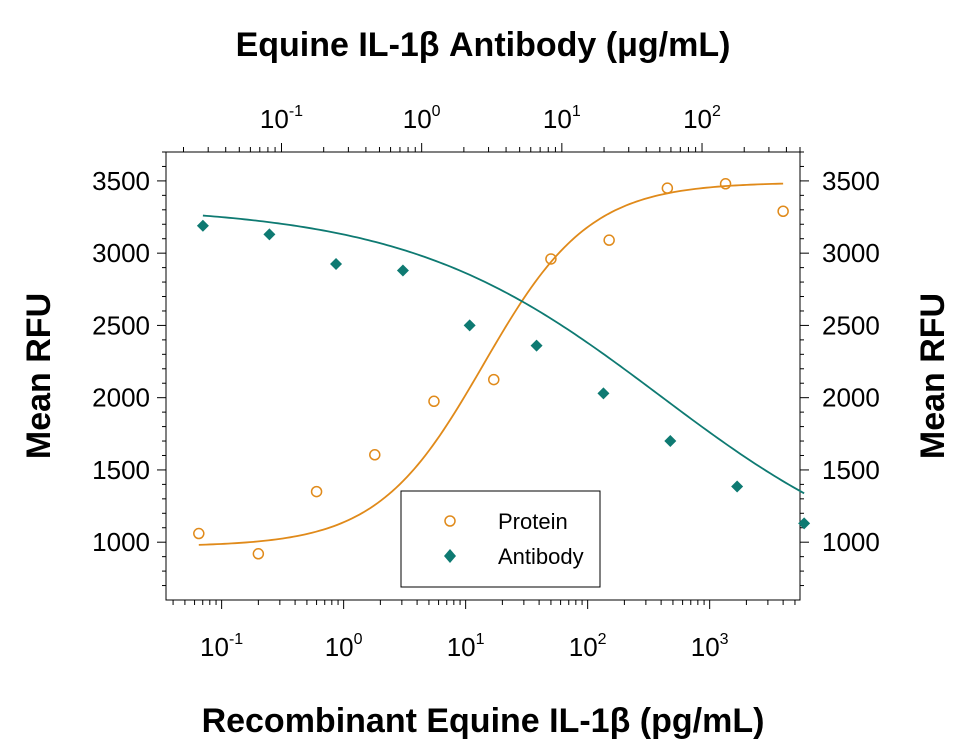 This screenshot has height=752, width=965. What do you see at coordinates (121, 542) in the screenshot?
I see `left-axis-tick-label: 1000` at bounding box center [121, 542].